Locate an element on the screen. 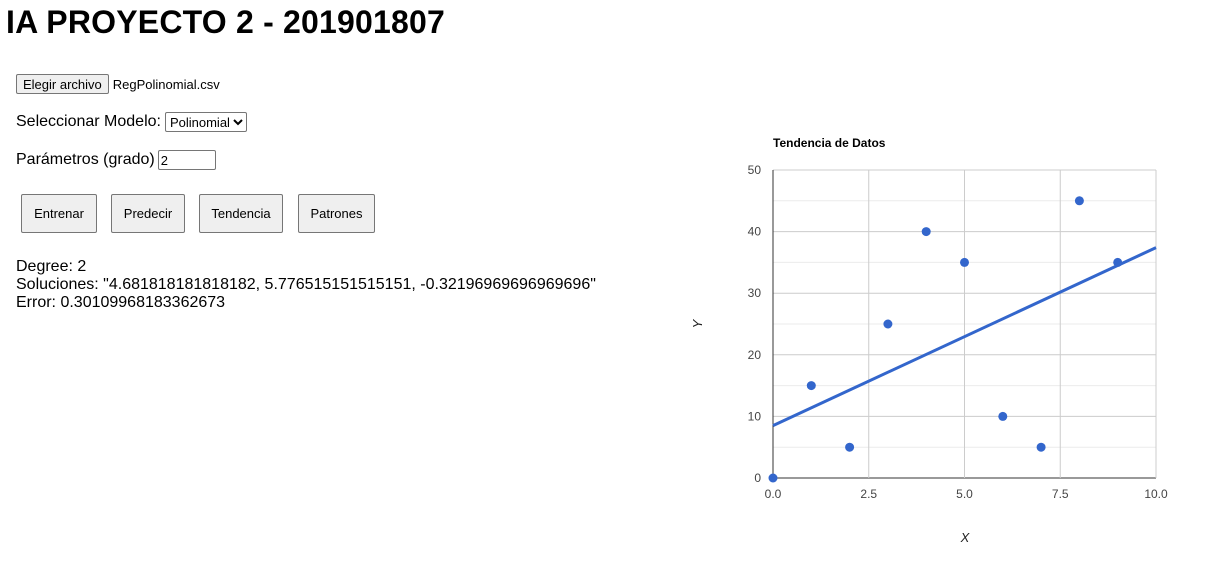  y-tick-label: 50 is located at coordinates (755, 170).